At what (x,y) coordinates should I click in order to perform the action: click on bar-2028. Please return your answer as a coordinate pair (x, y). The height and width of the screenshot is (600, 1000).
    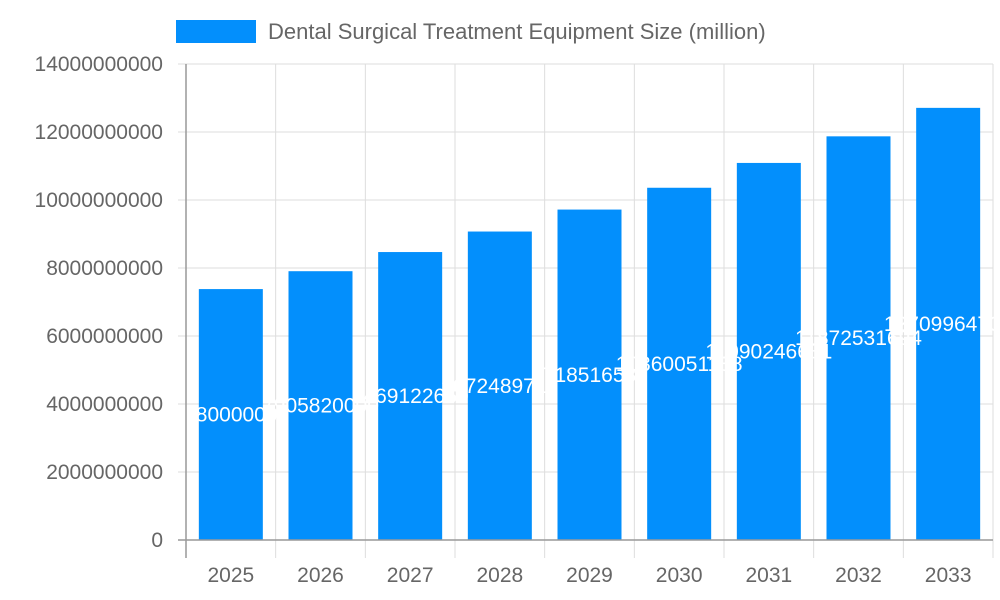
    Looking at the image, I should click on (499, 386).